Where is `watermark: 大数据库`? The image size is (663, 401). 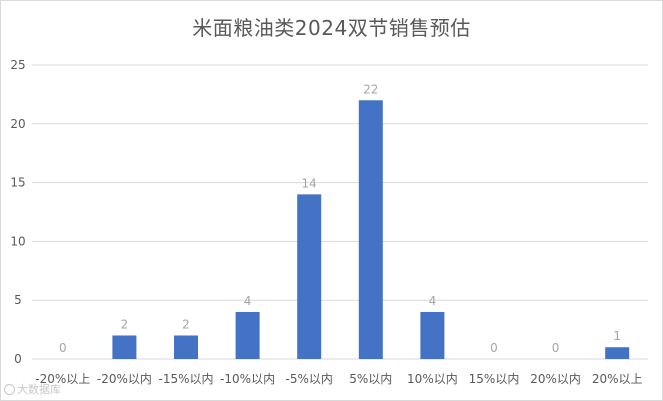 watermark: 大数据库 is located at coordinates (32, 389).